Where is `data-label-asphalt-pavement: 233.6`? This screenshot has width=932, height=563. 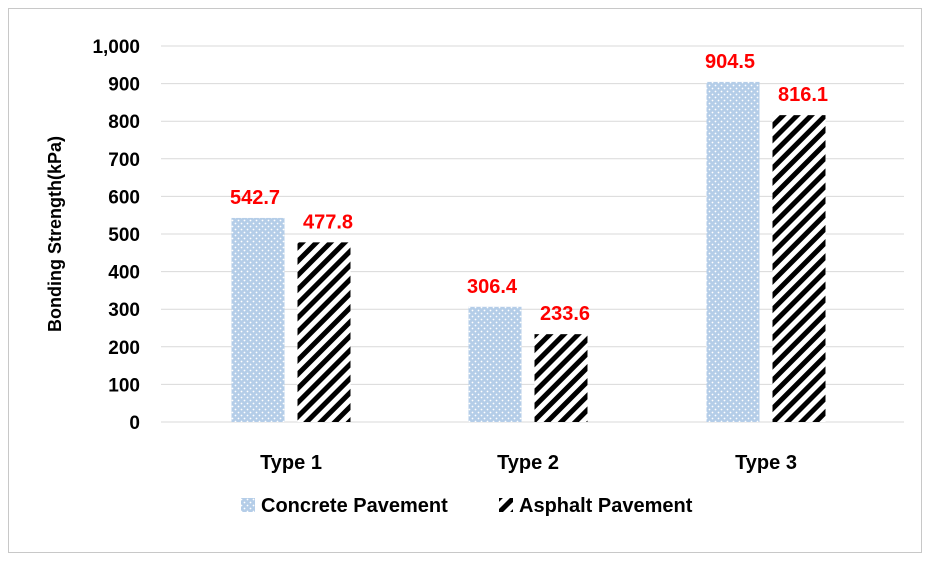
data-label-asphalt-pavement: 233.6 is located at coordinates (565, 314).